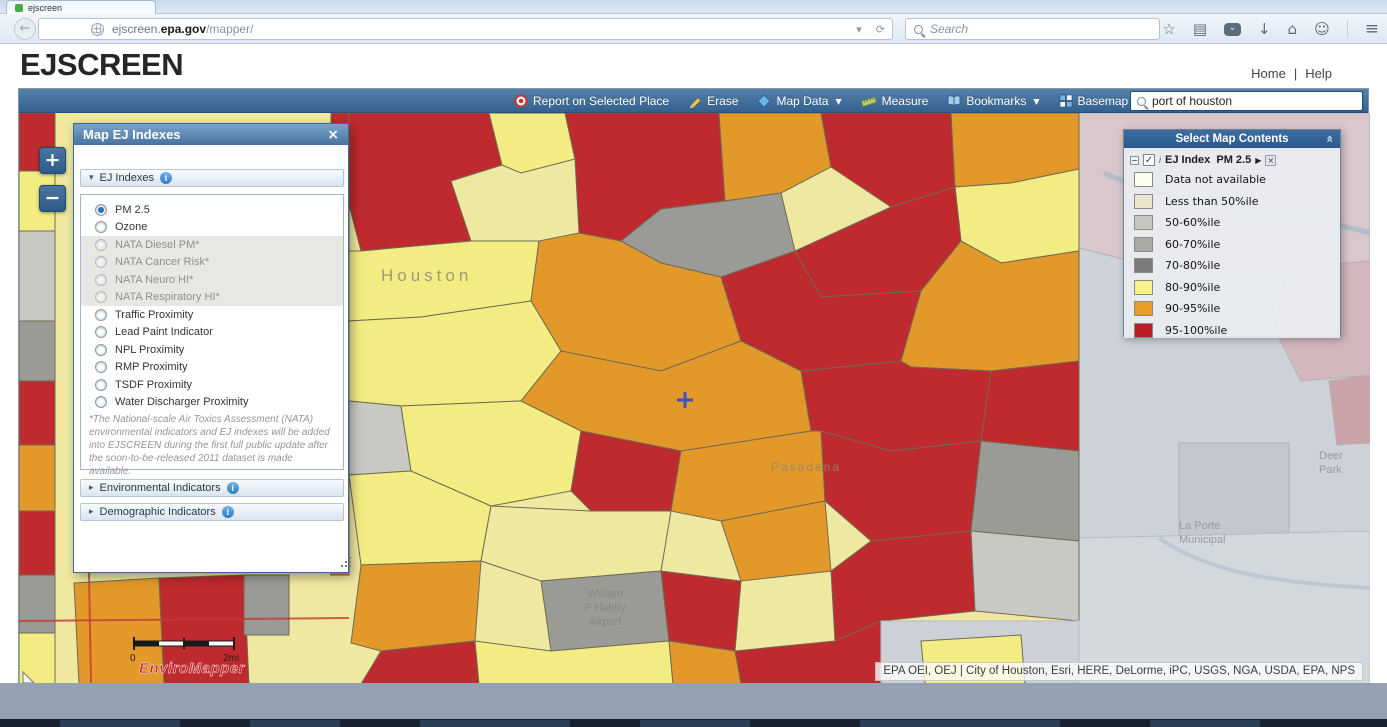 This screenshot has width=1387, height=727. I want to click on pasadena-label: Pasadena, so click(806, 467).